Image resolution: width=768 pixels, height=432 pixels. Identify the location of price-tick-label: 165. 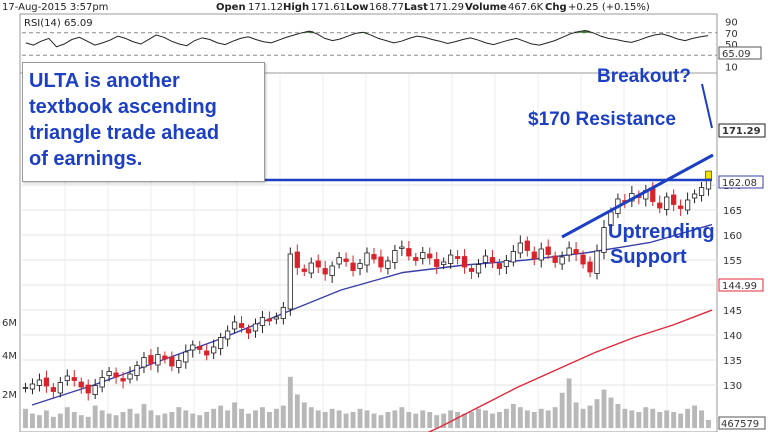
(732, 211).